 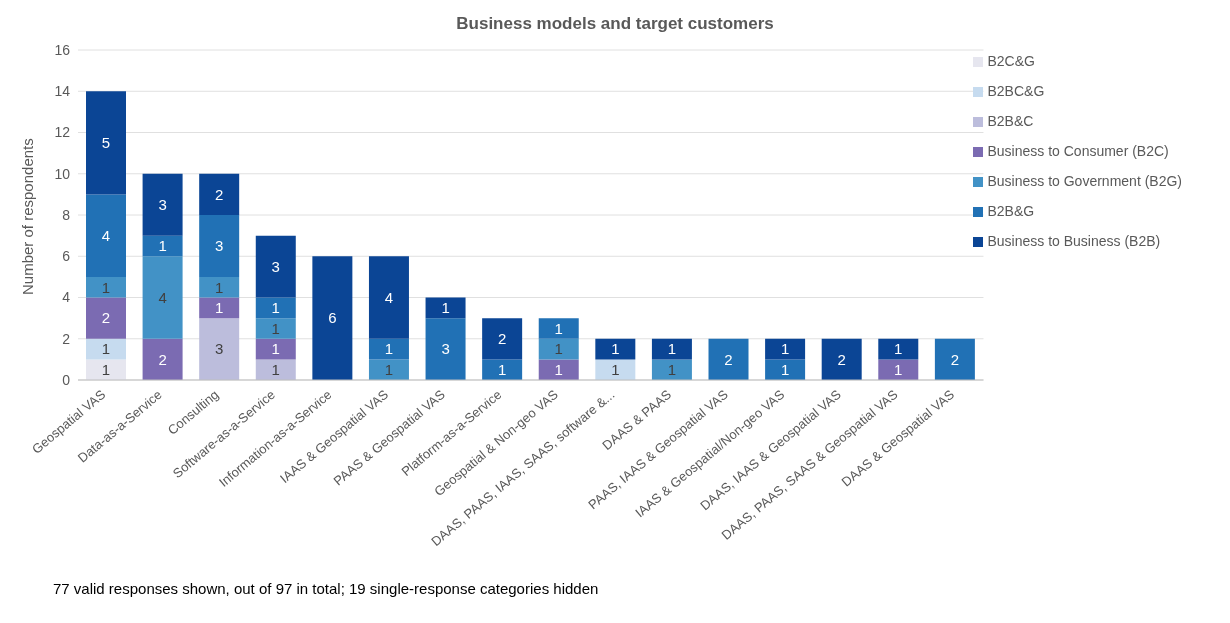 What do you see at coordinates (615, 24) in the screenshot?
I see `chart-title: Business models and target customers` at bounding box center [615, 24].